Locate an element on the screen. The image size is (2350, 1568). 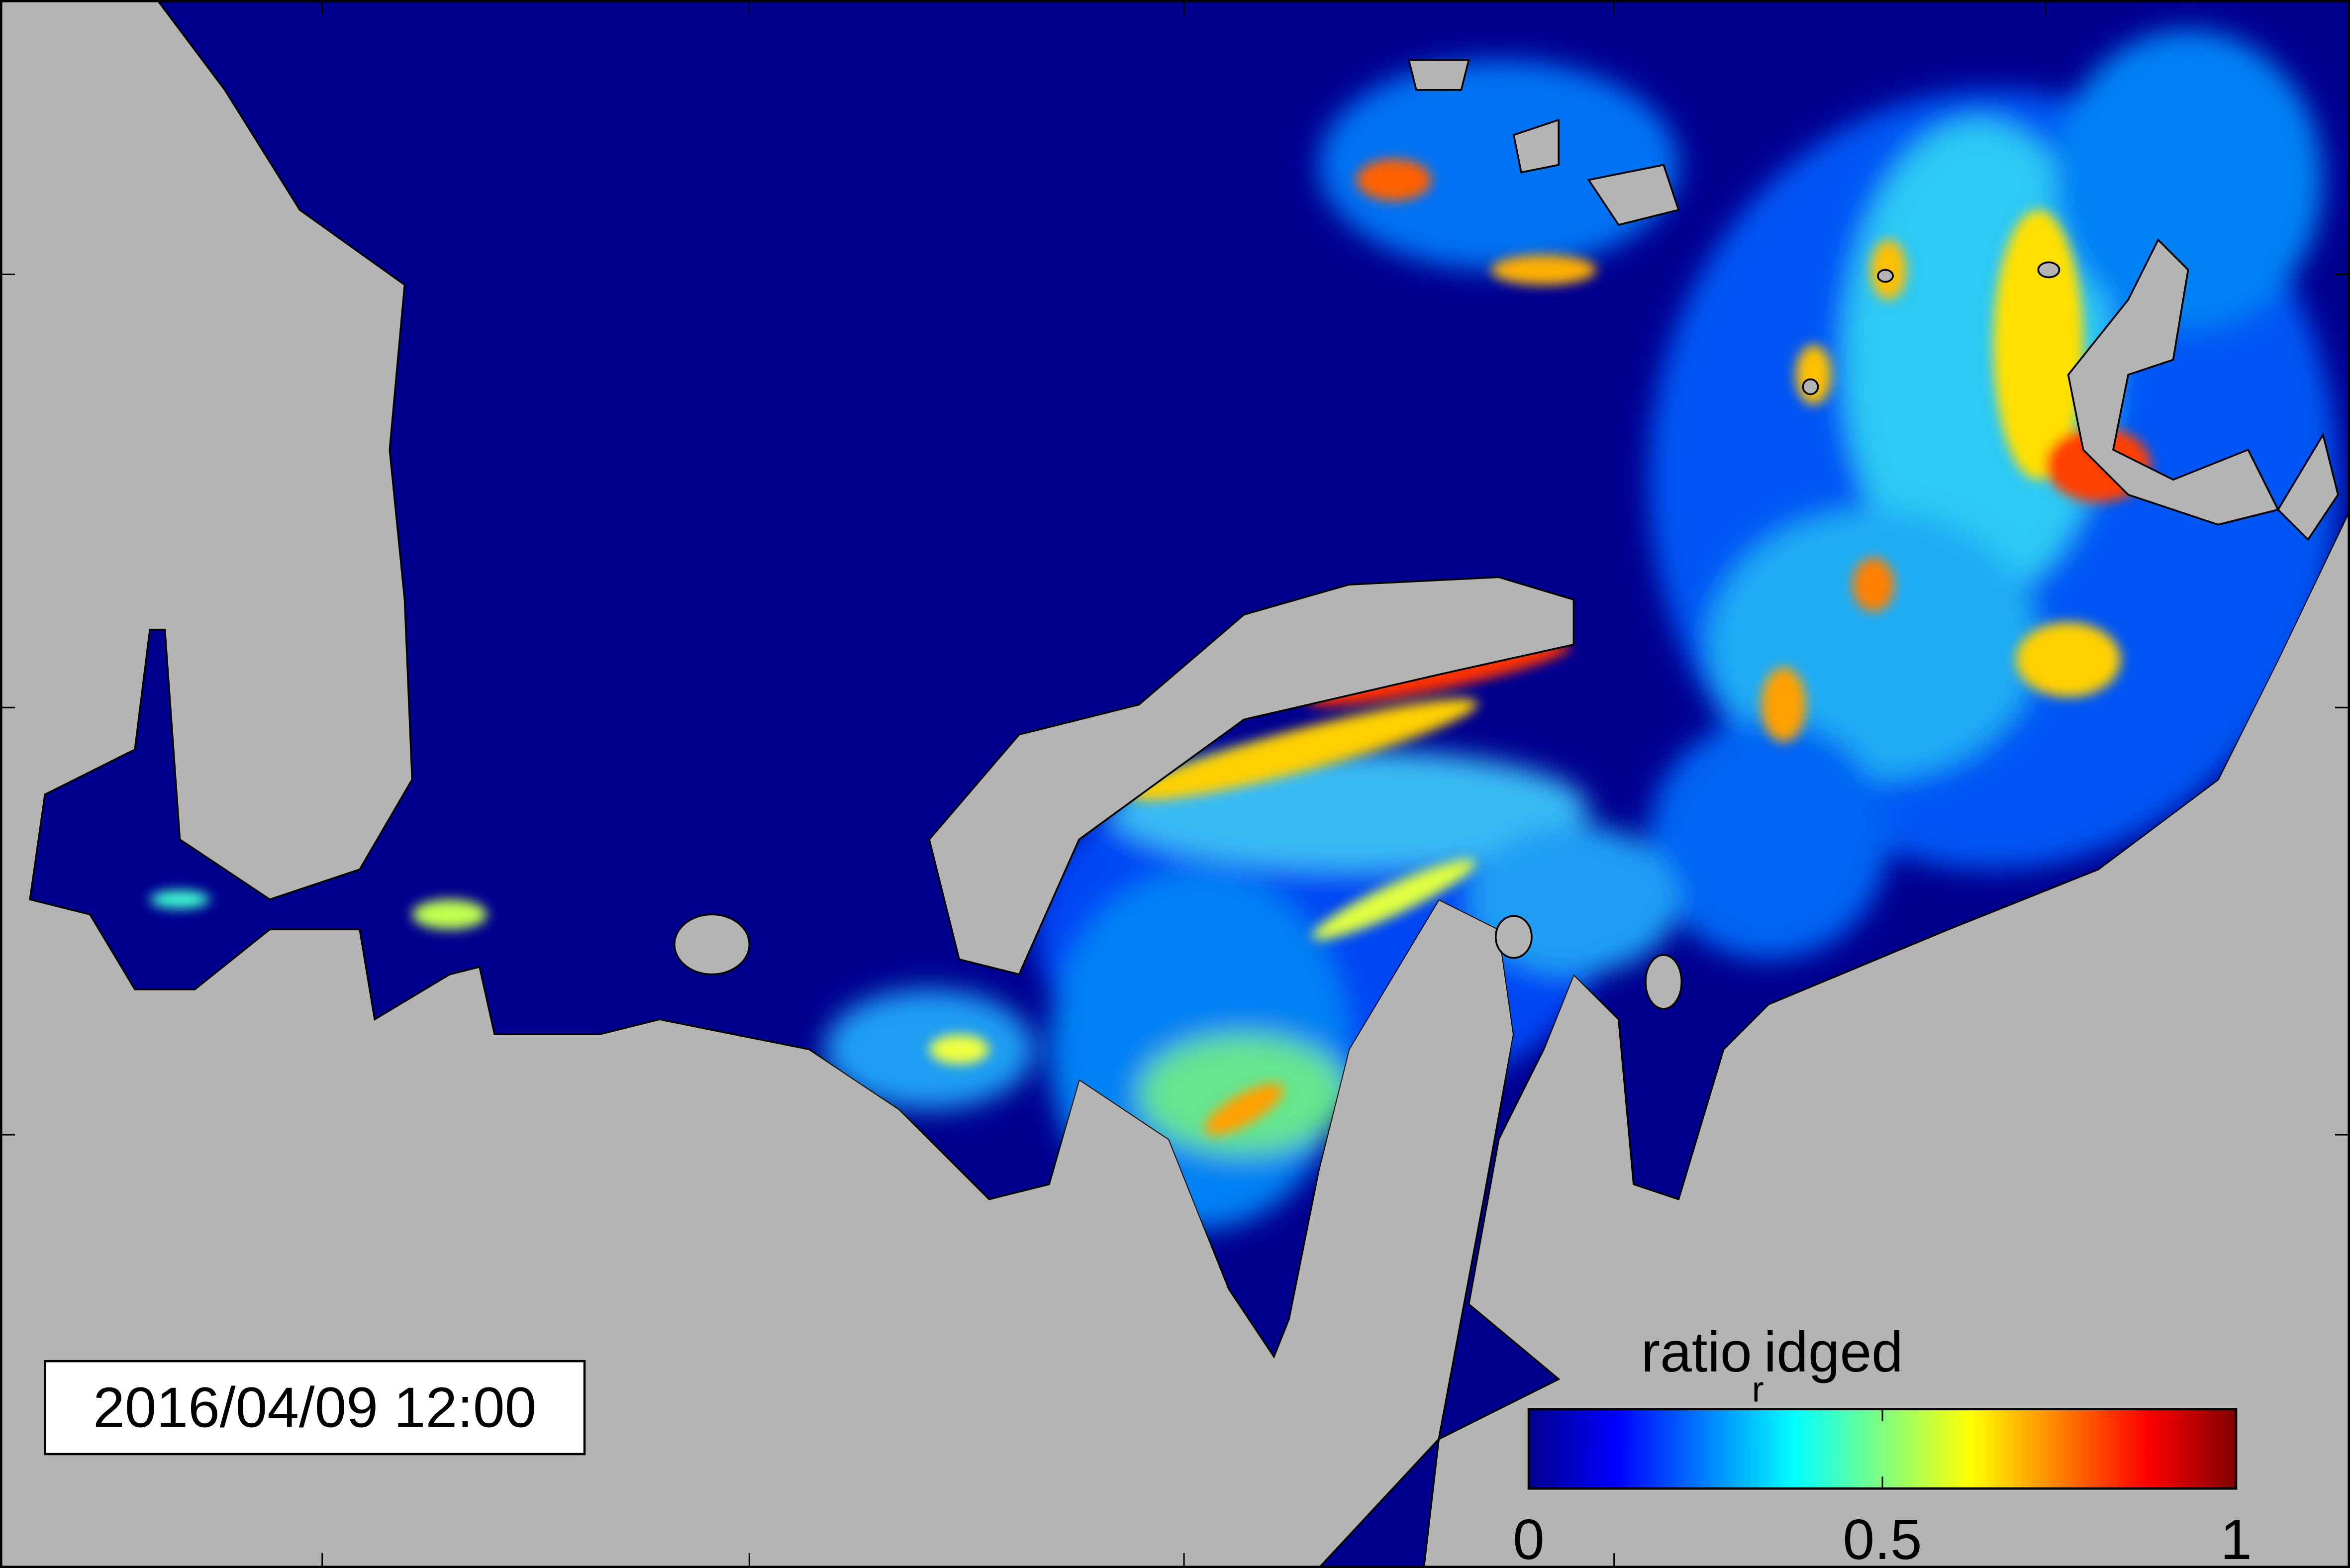
colorbar-tick-label: 0.5 is located at coordinates (1882, 1538).